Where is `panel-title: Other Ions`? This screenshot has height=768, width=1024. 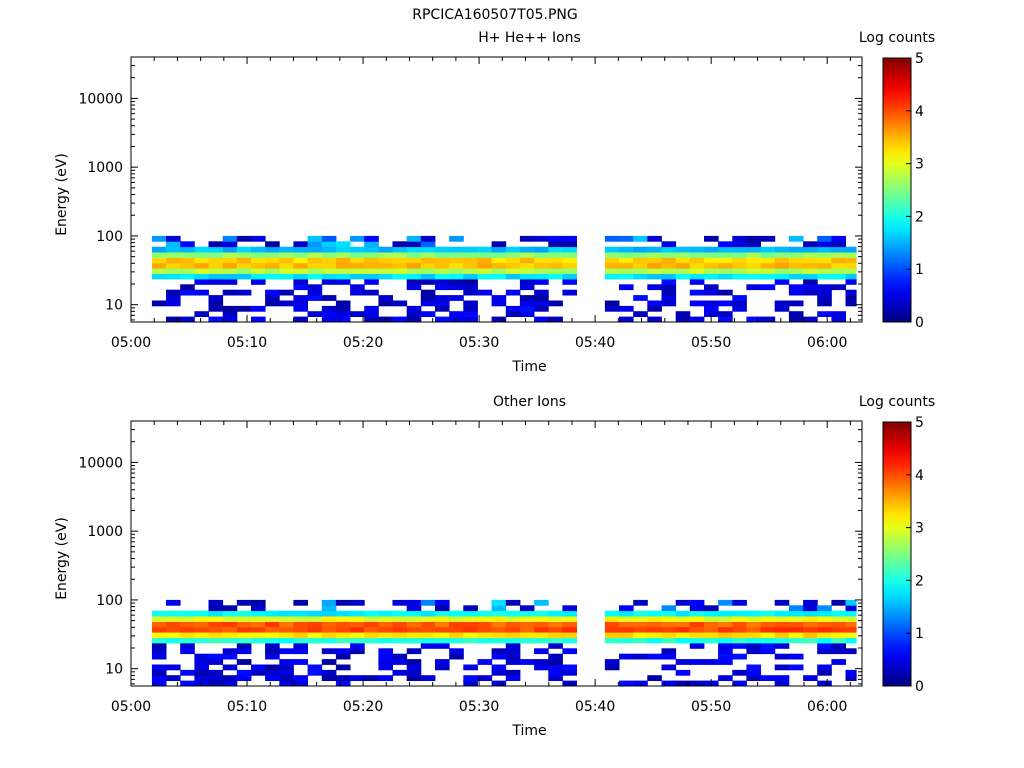 panel-title: Other Ions is located at coordinates (529, 402).